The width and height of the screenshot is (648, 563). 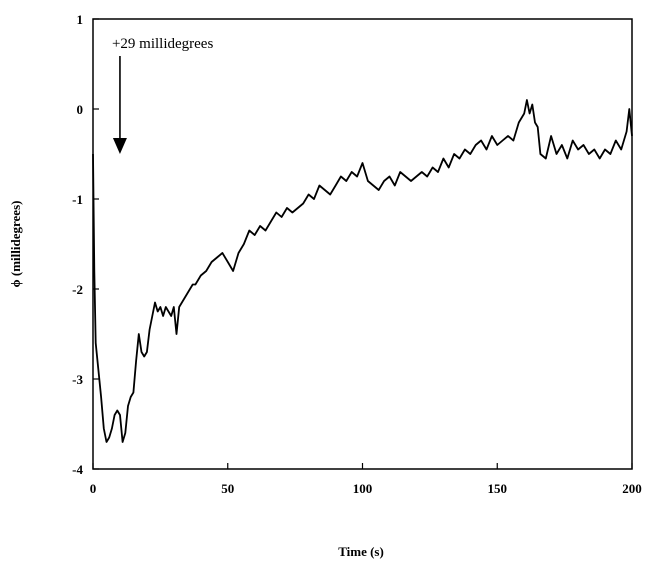 I want to click on y-axis-title: ϕ (millidegrees), so click(x=15, y=244).